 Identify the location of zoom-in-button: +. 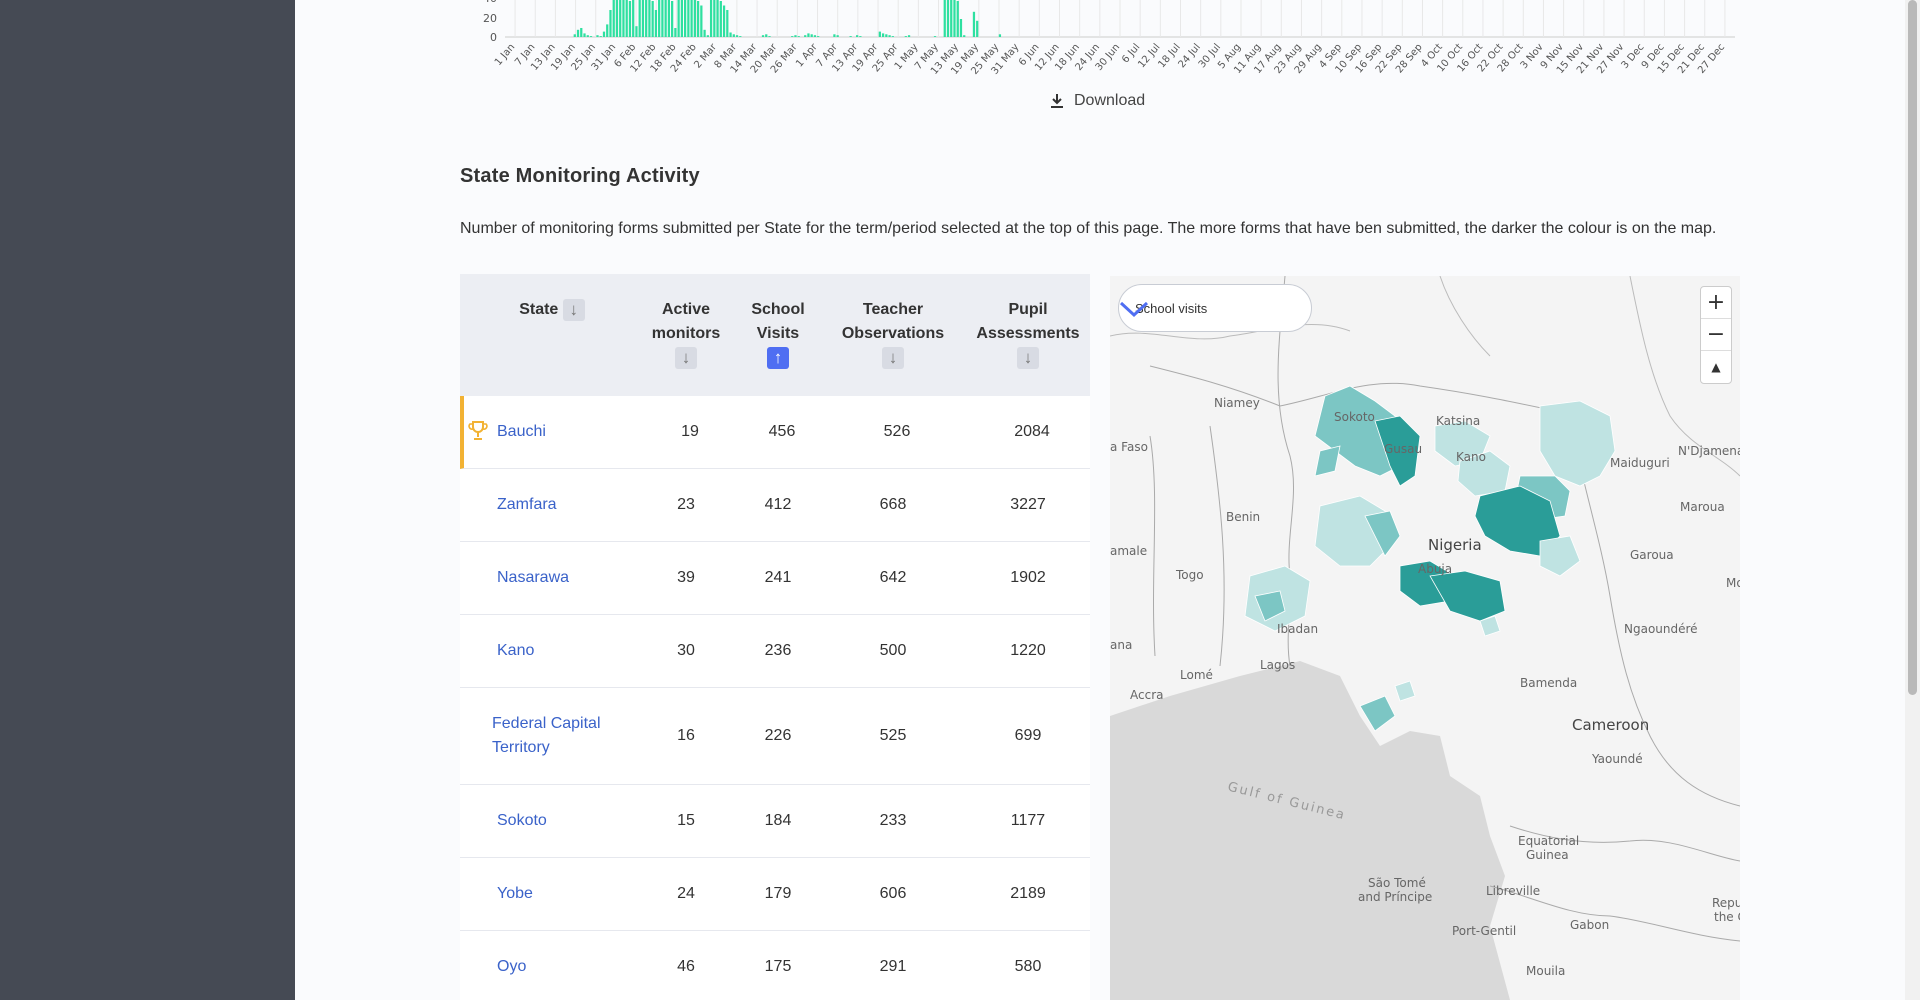
(1716, 303).